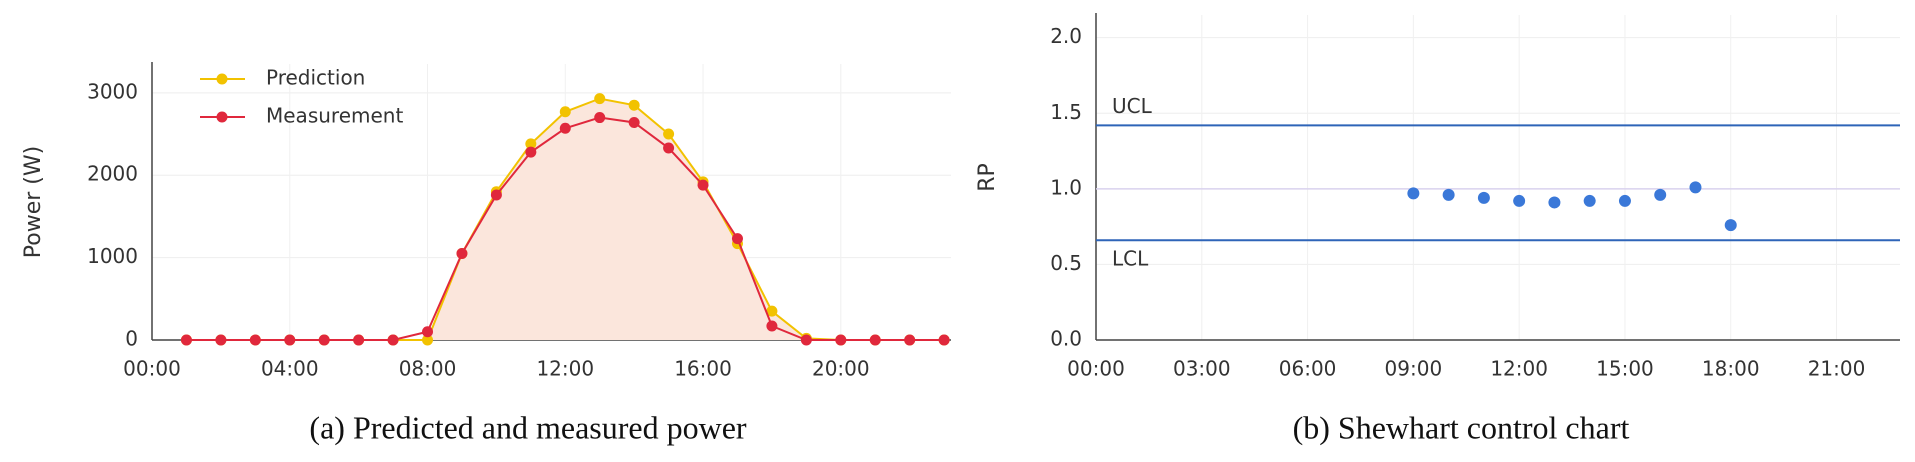  What do you see at coordinates (112, 256) in the screenshot?
I see `y-tick-label: 1000` at bounding box center [112, 256].